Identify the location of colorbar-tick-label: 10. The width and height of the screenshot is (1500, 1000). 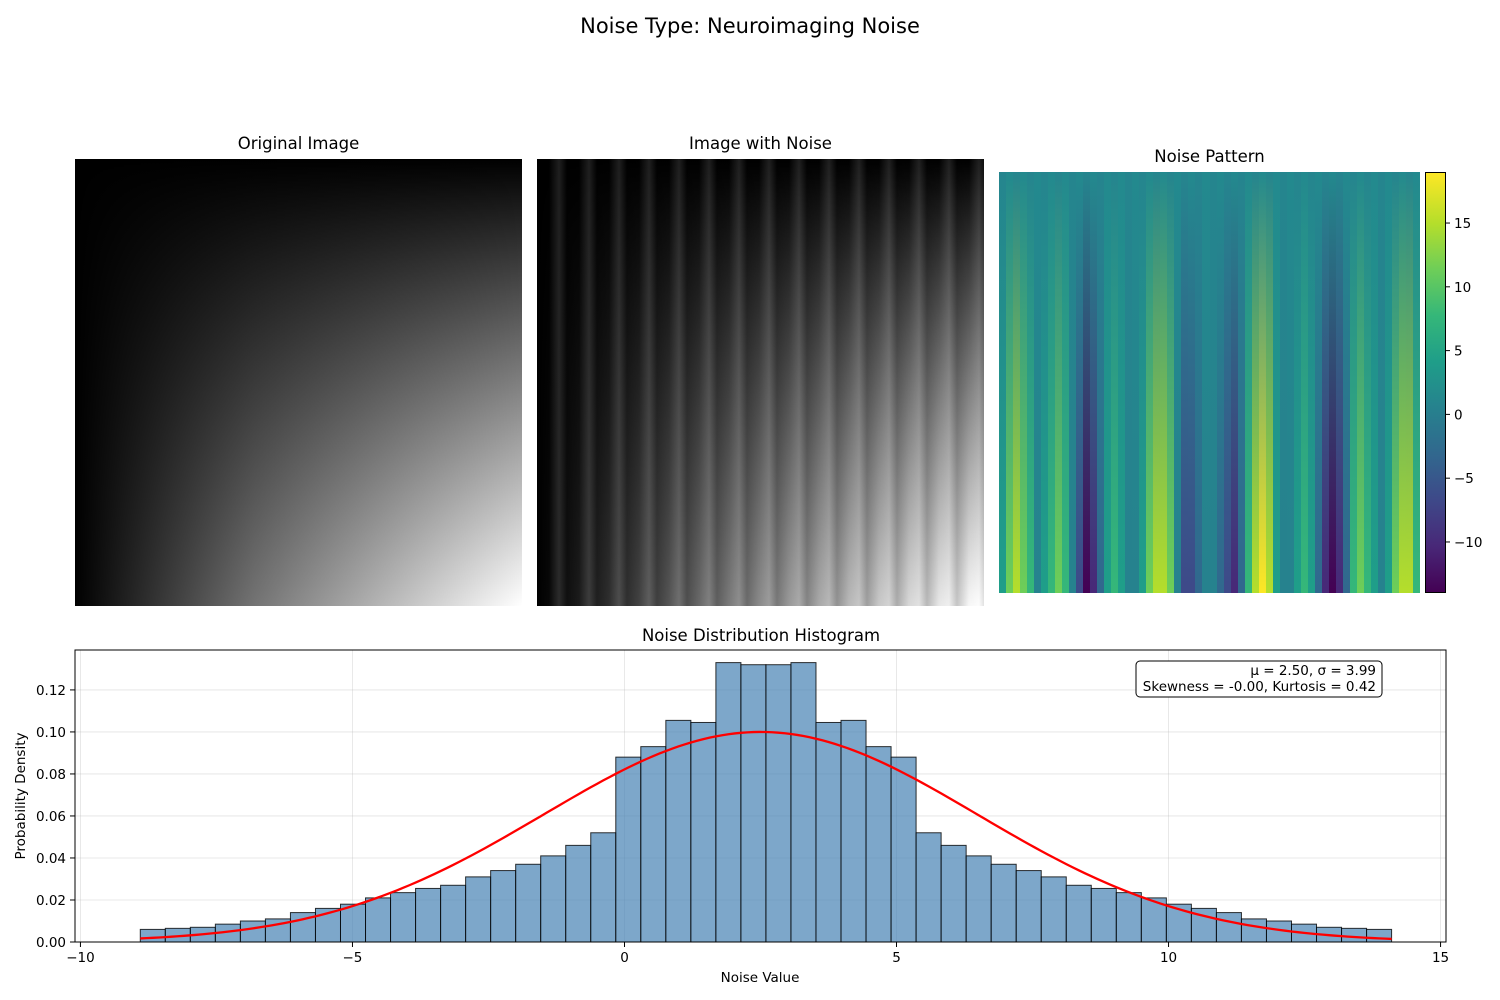
(1462, 288).